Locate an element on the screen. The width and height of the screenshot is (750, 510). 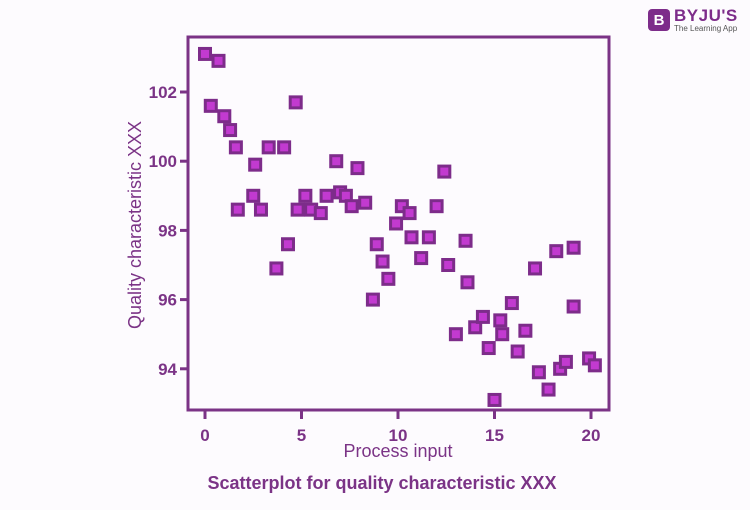
x-tick-label: 20 is located at coordinates (591, 435).